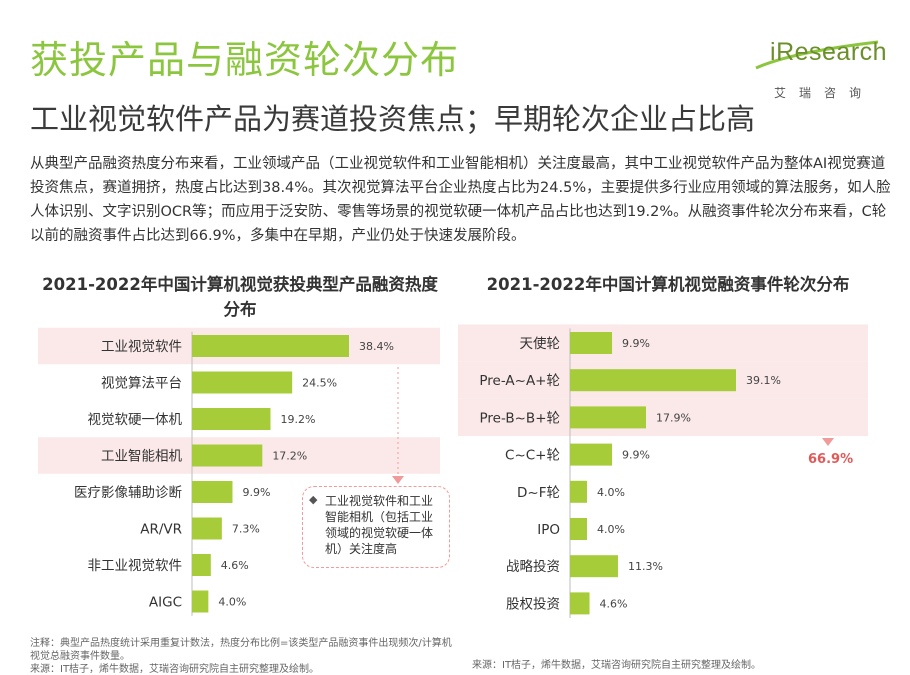  What do you see at coordinates (398, 480) in the screenshot?
I see `callout-pointer-icon` at bounding box center [398, 480].